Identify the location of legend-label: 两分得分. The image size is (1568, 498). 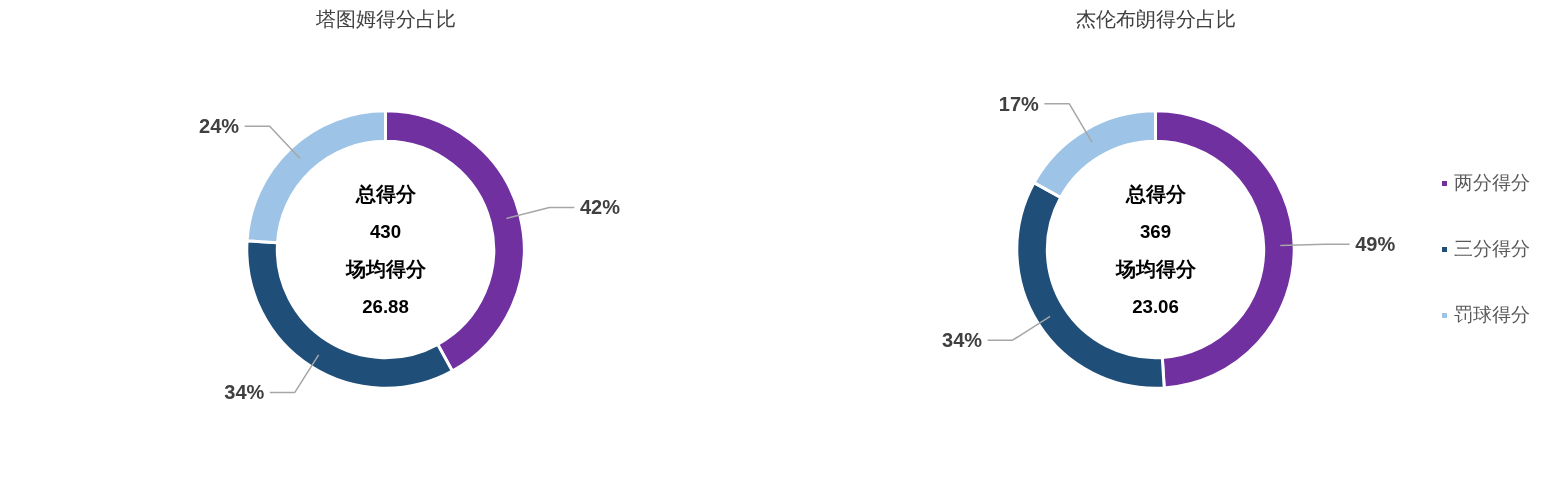
(1492, 183).